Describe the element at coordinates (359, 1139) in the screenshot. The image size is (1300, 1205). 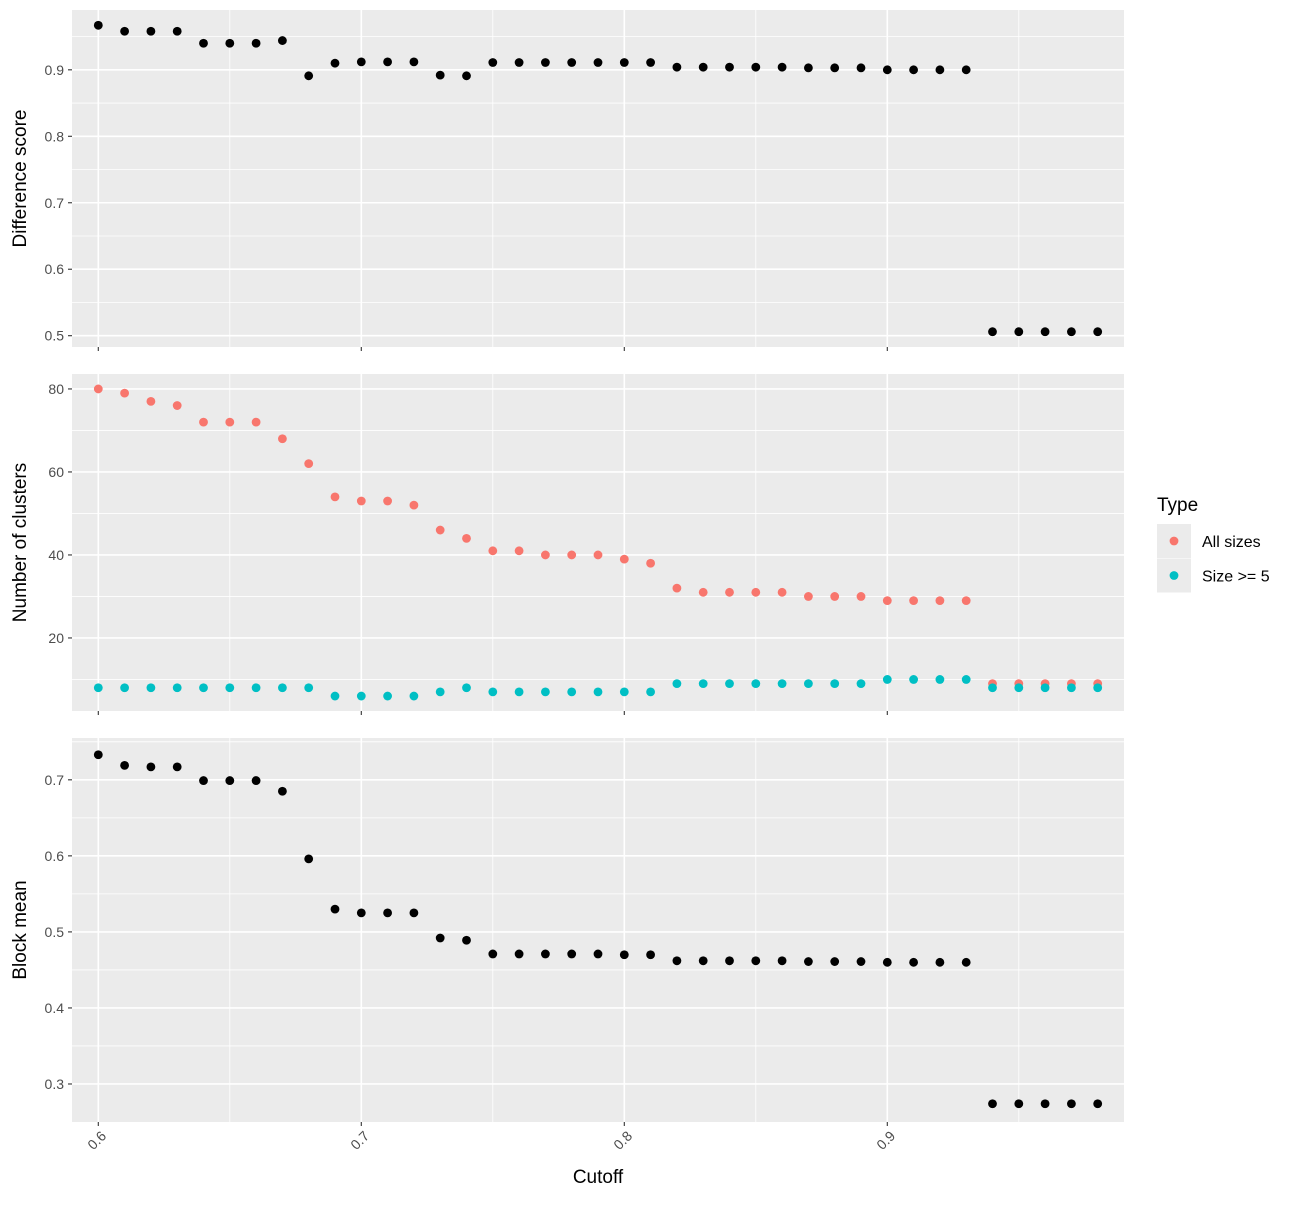
I see `x-tick-label: 0.7` at that location.